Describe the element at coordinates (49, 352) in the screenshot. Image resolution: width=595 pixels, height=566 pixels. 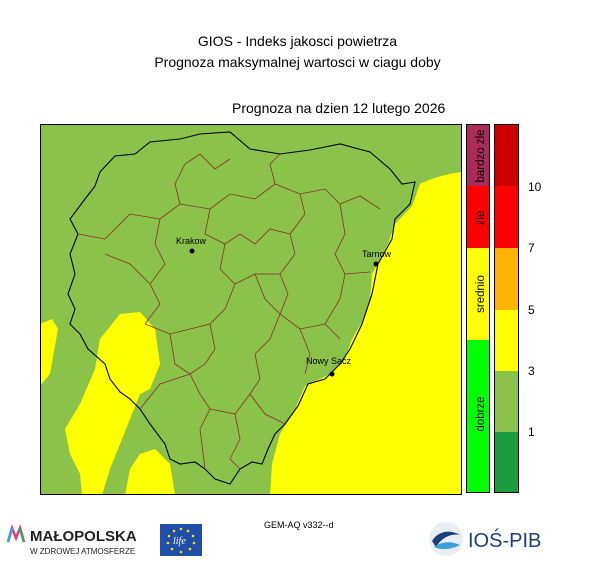
I see `moderate-zone-southwest` at that location.